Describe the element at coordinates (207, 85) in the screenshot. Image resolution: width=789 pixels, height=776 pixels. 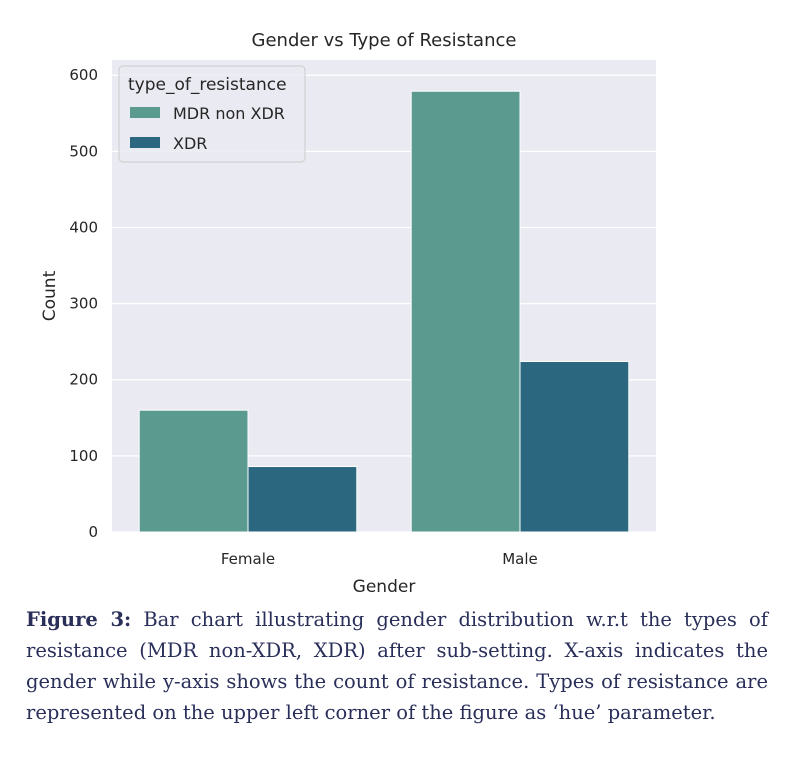
I see `legend-title: type_of_resistance` at that location.